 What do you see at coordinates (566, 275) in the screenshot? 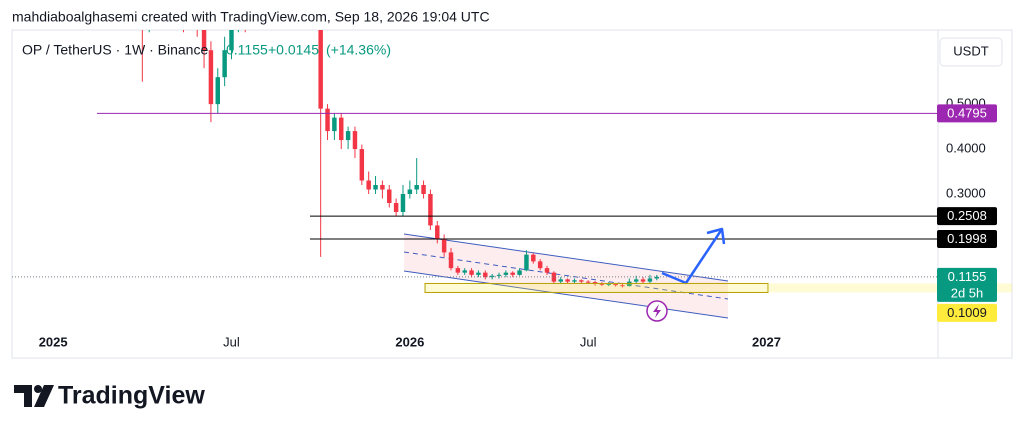
I see `channel-middle` at bounding box center [566, 275].